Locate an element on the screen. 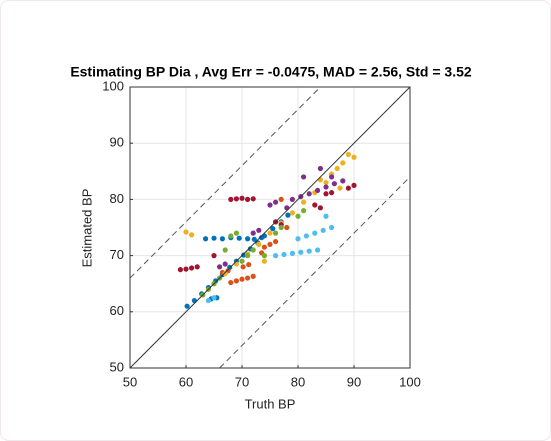  y-axis-label: Estimated BP is located at coordinates (86, 228).